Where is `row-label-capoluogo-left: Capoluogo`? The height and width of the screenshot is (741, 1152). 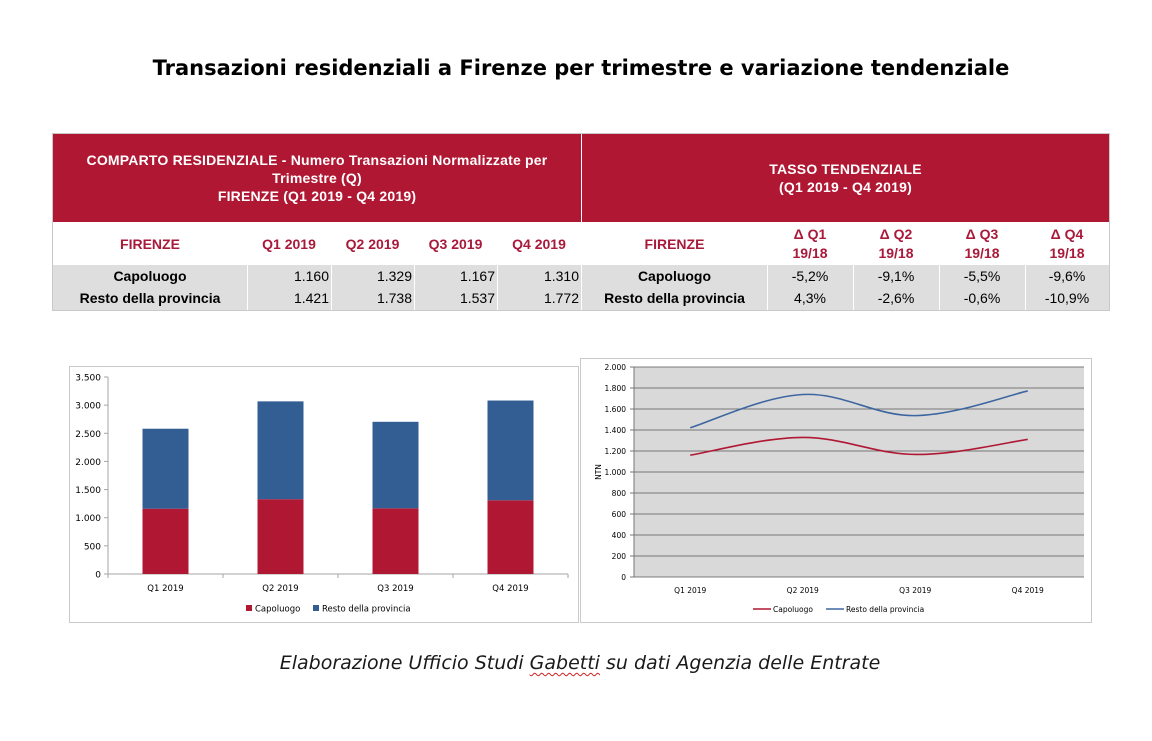
row-label-capoluogo-left: Capoluogo is located at coordinates (150, 276).